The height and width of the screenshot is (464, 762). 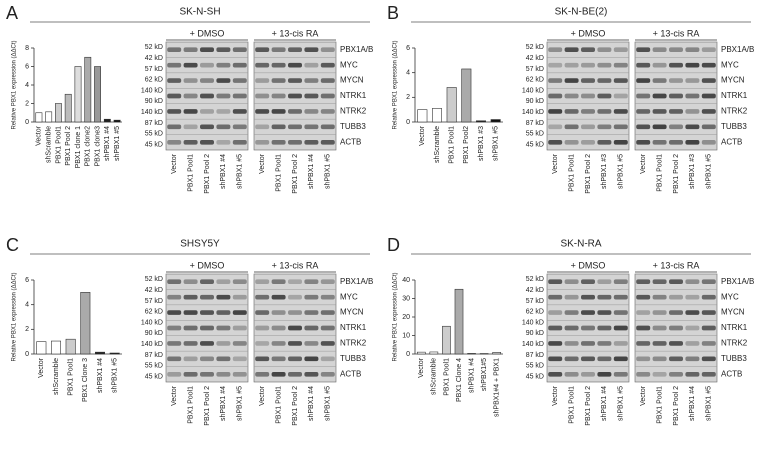 I want to click on protein-label: PBX1A/B, so click(x=356, y=281).